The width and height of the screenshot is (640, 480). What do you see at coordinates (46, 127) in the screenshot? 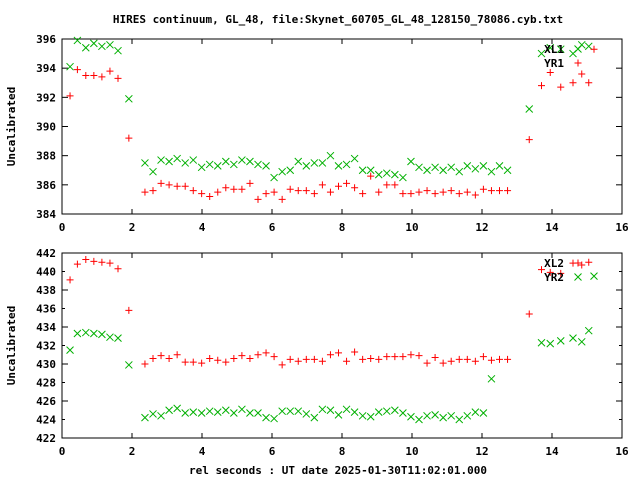
I see `y-tick-label: 390` at bounding box center [46, 127].